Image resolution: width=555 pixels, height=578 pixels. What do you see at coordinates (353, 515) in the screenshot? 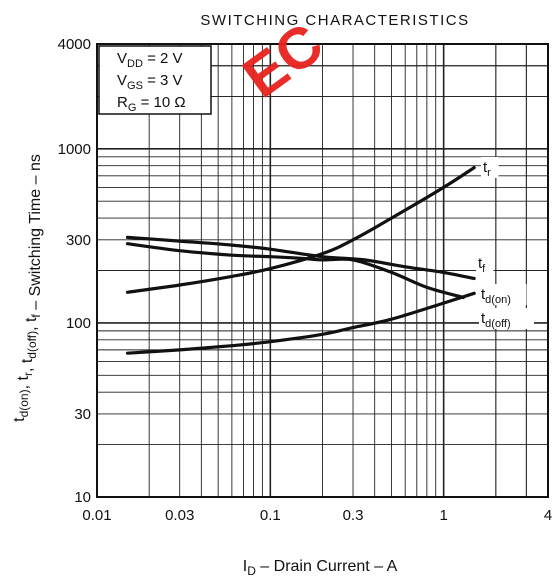
I see `x-tick-label: 0.3` at bounding box center [353, 515].